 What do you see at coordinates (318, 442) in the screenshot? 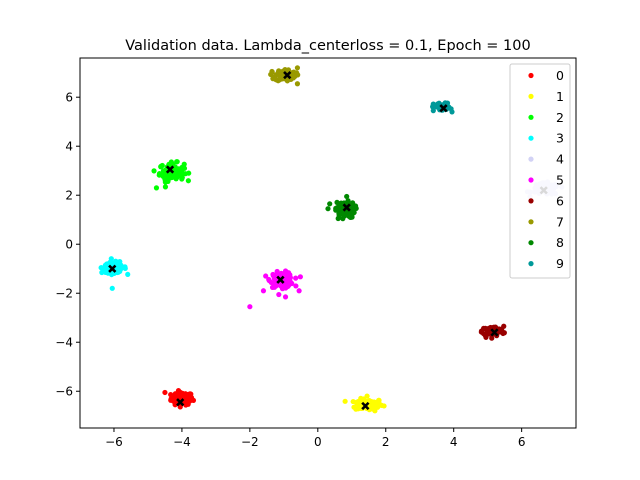
I see `x-tick-label: 0` at bounding box center [318, 442].